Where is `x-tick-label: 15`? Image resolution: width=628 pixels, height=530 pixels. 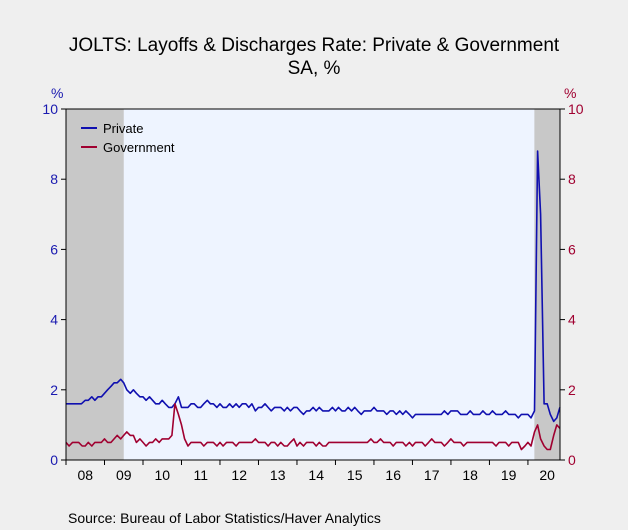
x-tick-label: 15 is located at coordinates (355, 475).